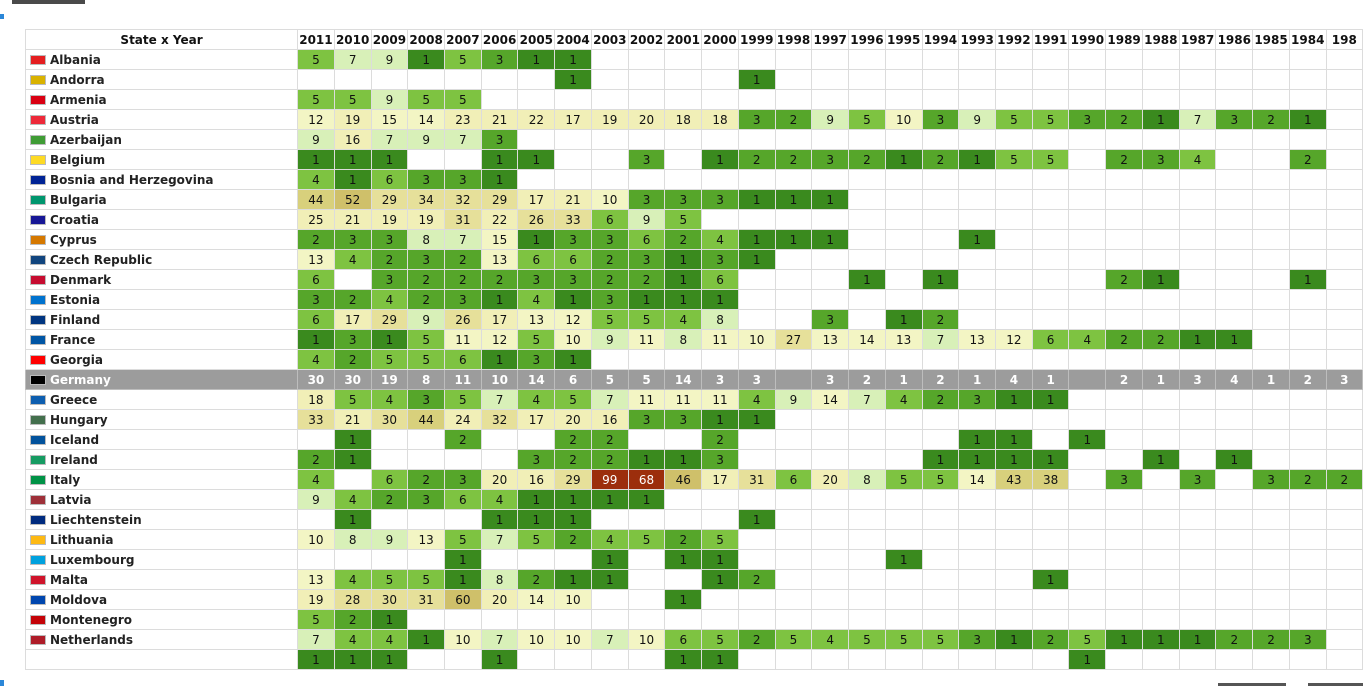 The width and height of the screenshot is (1363, 686). I want to click on year-header: 1994, so click(940, 39).